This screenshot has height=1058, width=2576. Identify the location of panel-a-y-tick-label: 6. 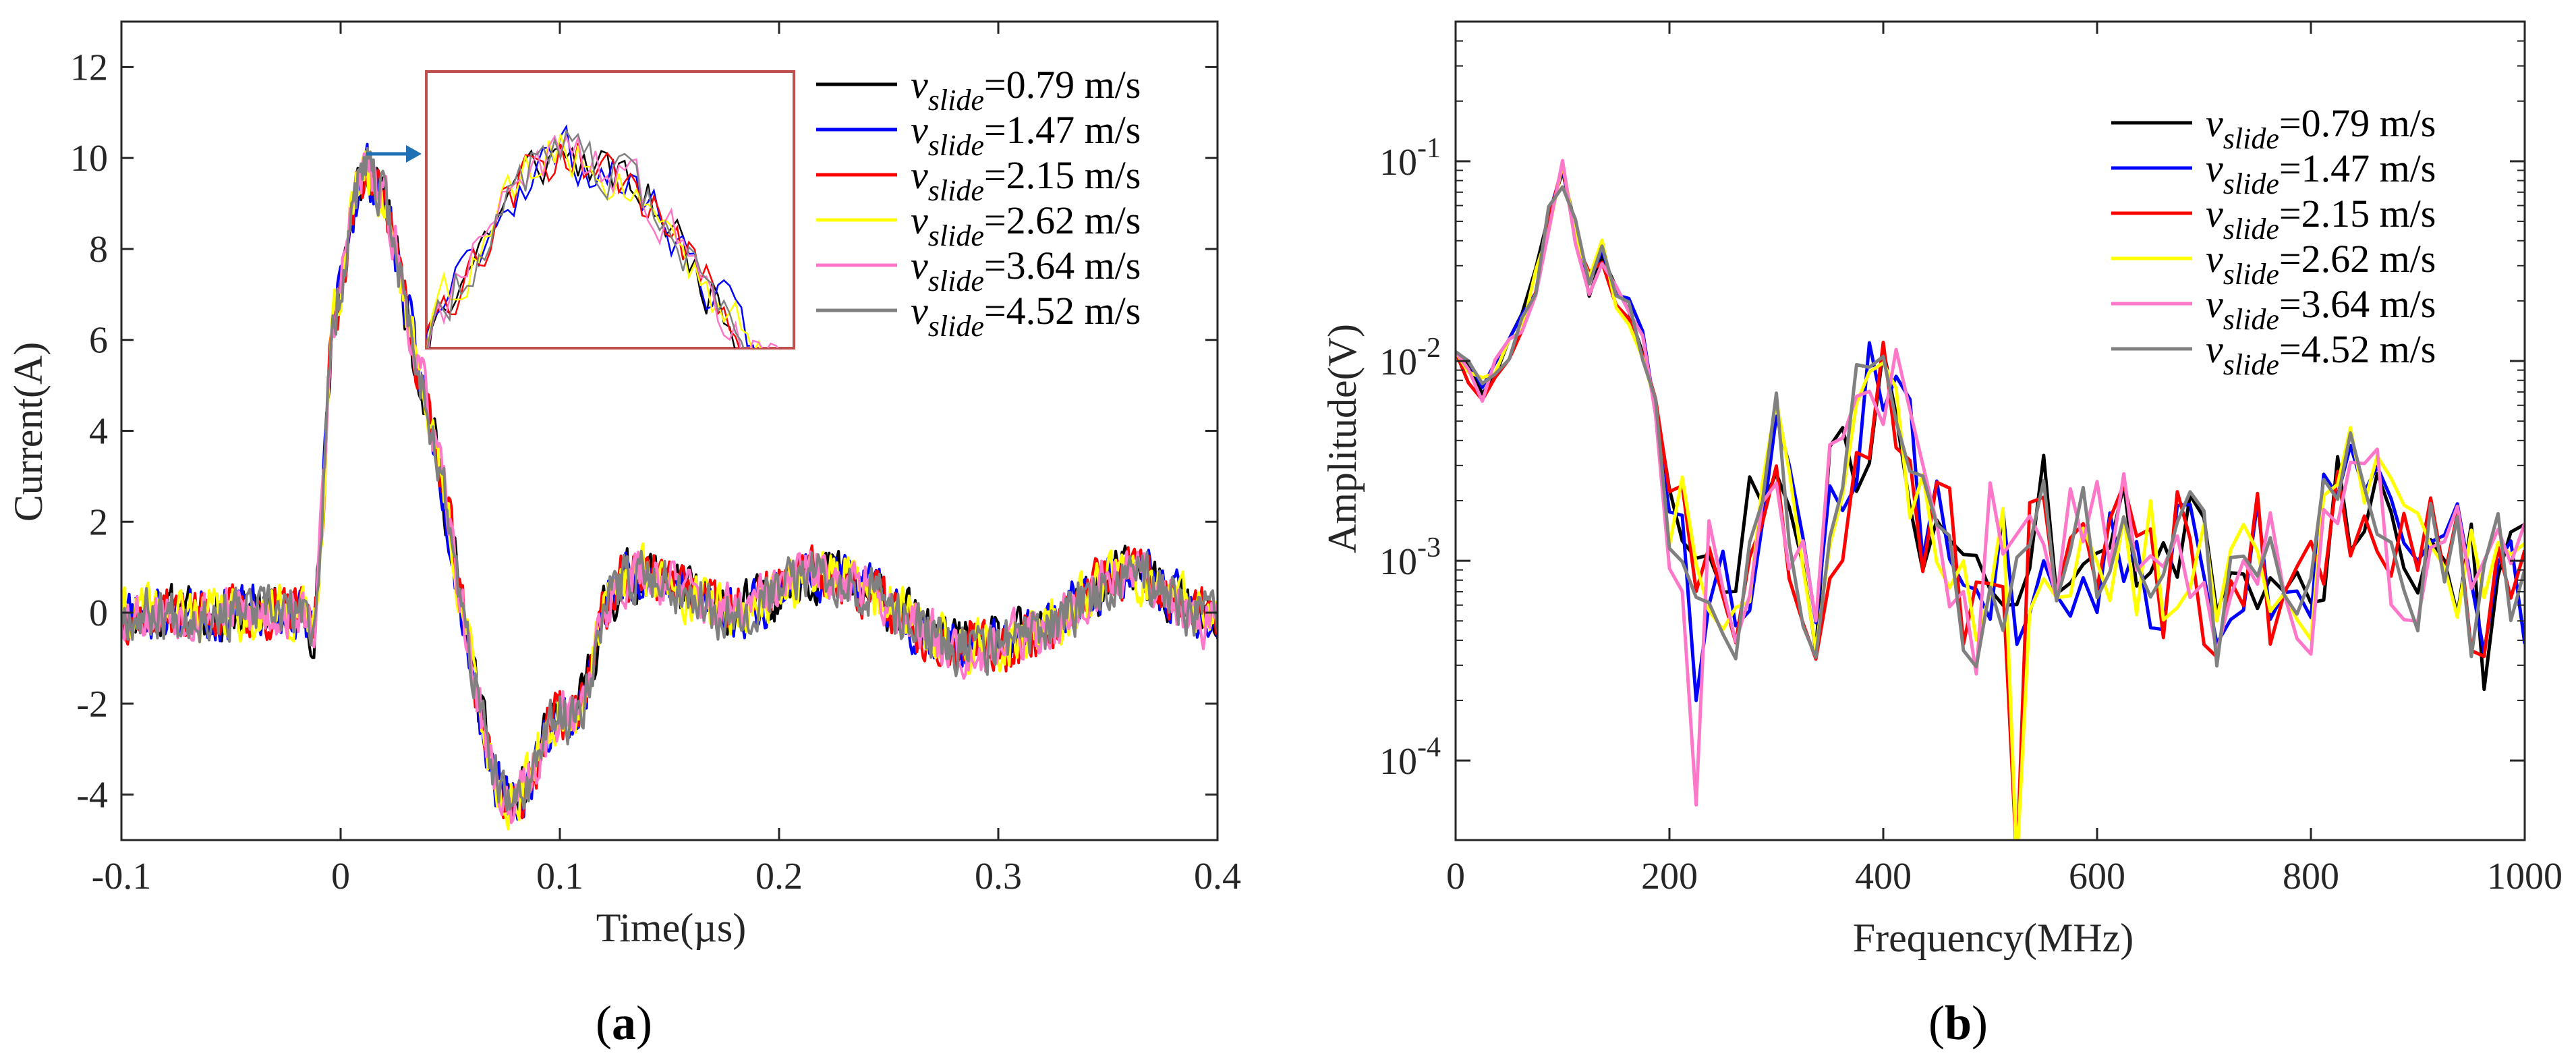
(98, 341).